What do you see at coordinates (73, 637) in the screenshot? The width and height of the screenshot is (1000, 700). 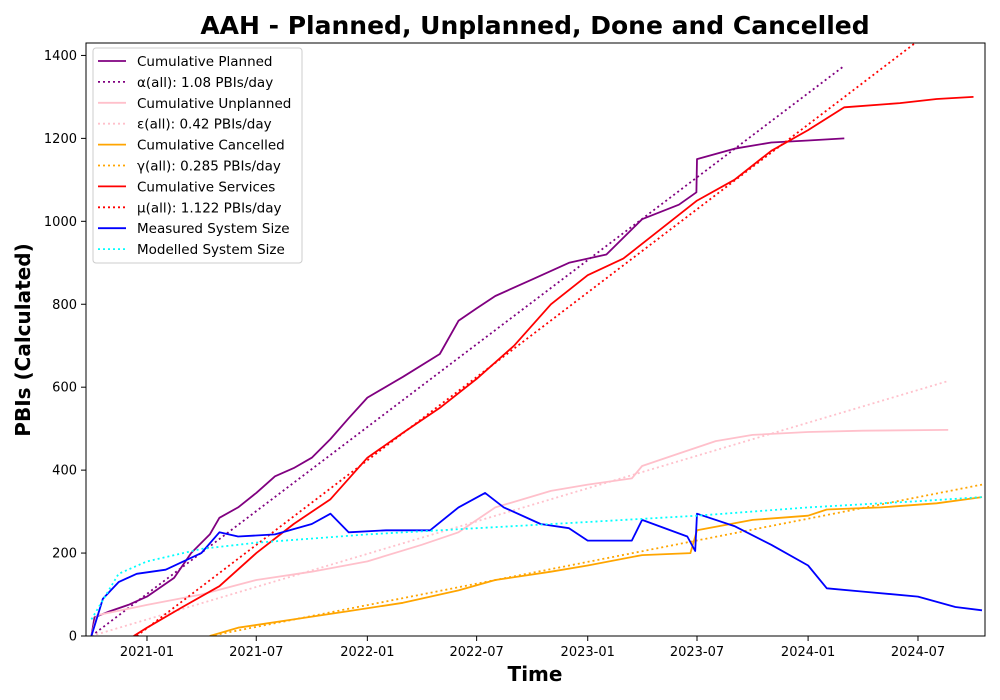 I see `y-tick-label: 0` at bounding box center [73, 637].